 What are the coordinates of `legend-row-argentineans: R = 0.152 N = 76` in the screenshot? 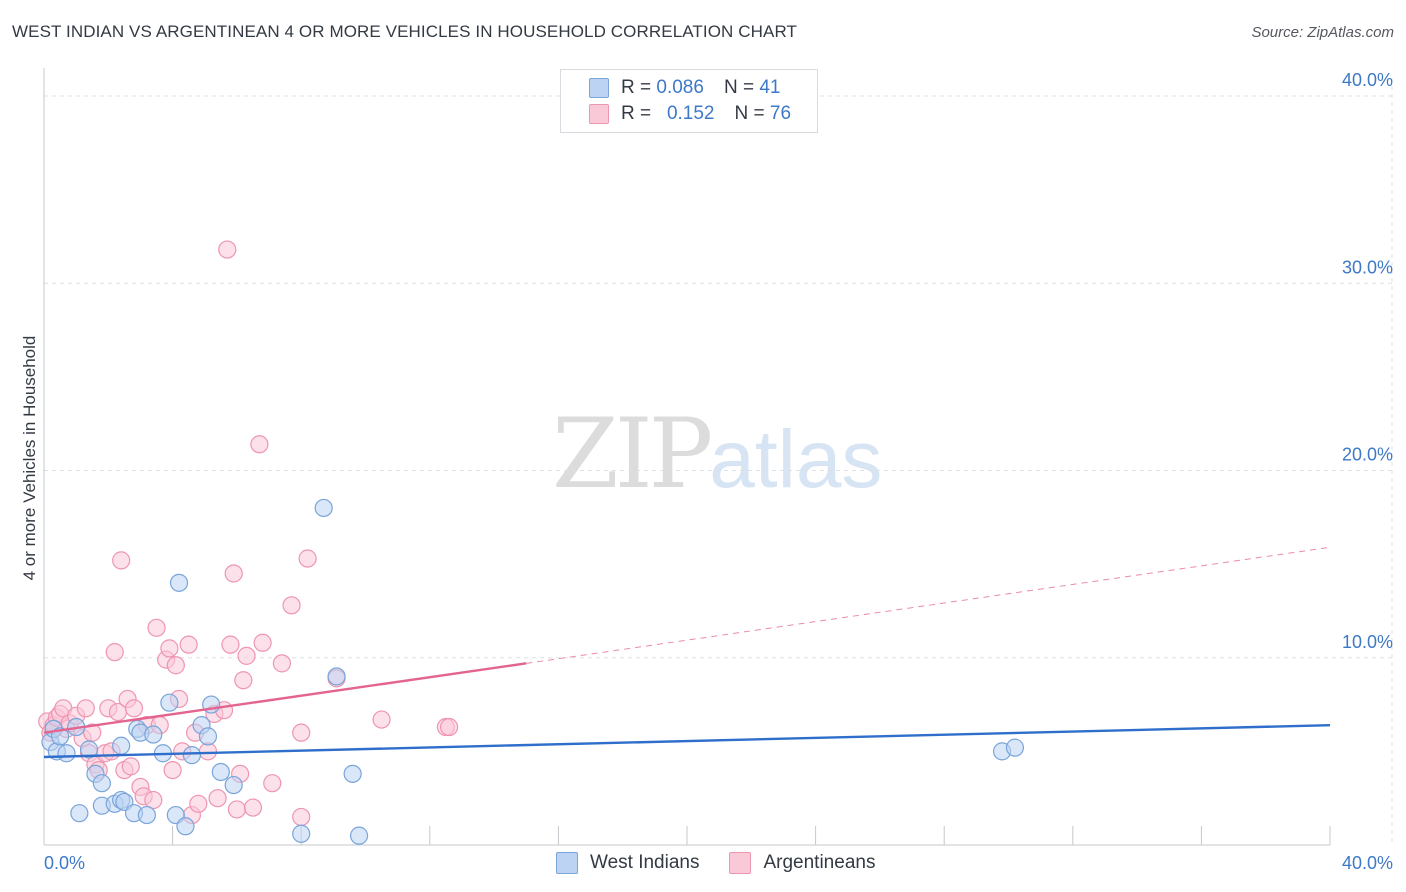 It's located at (690, 114).